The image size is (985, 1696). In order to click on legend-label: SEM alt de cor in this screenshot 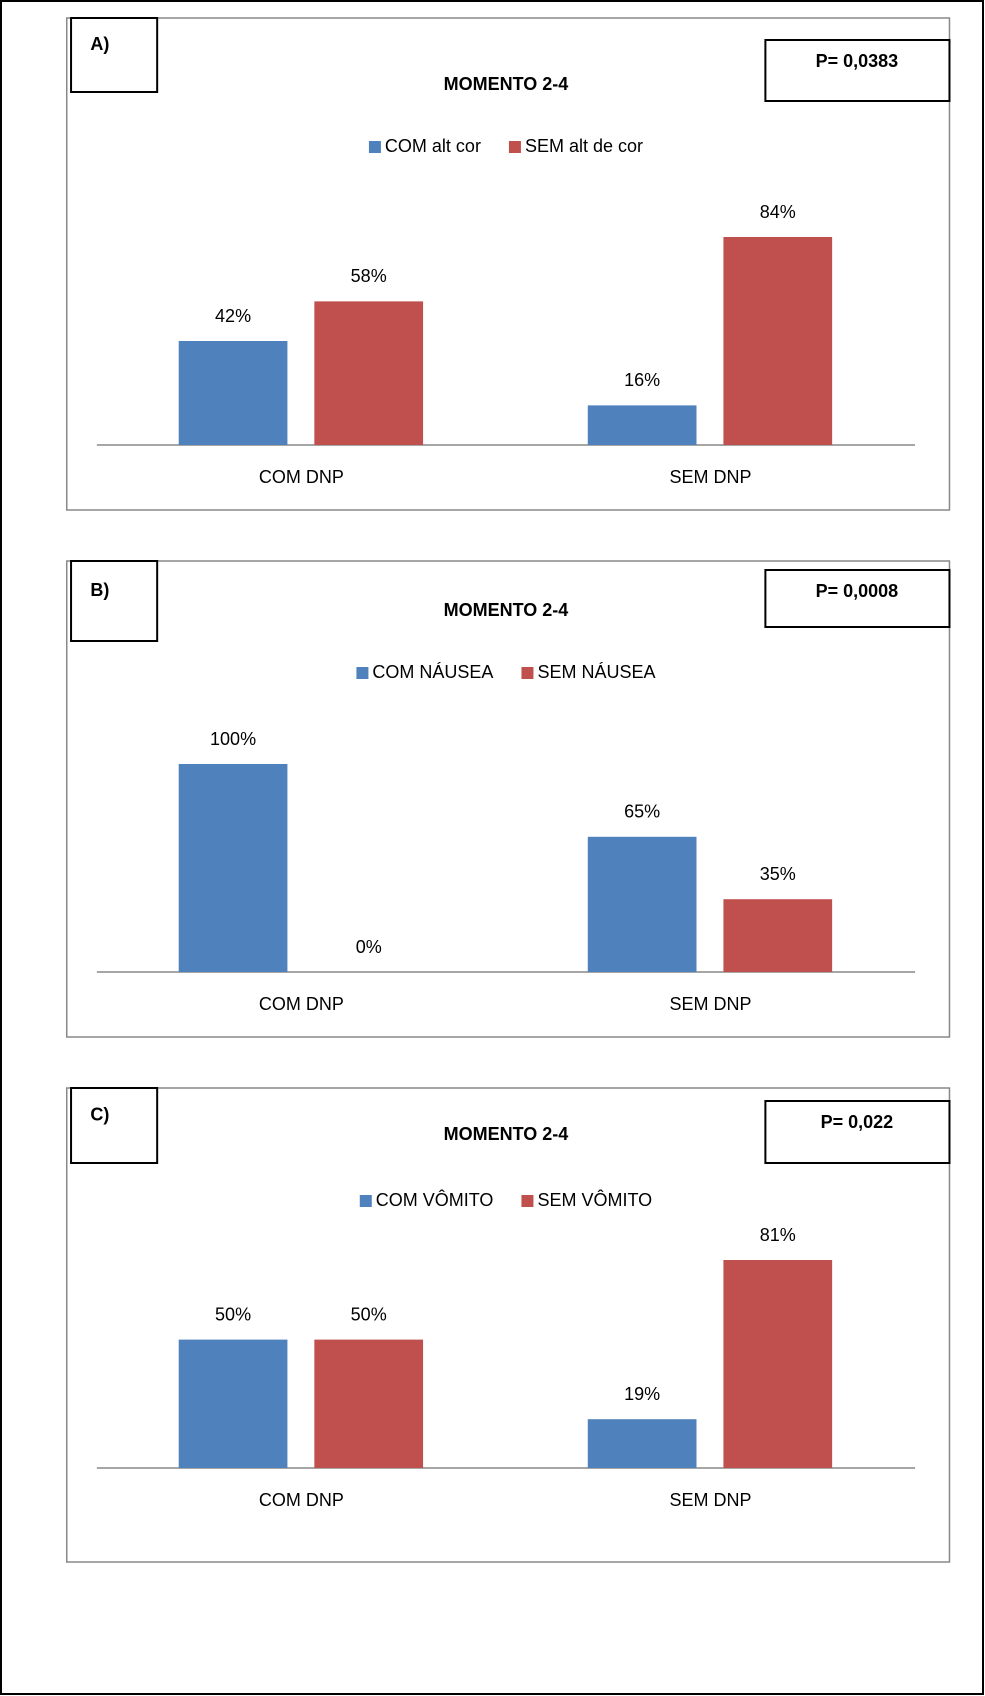, I will do `click(584, 146)`.